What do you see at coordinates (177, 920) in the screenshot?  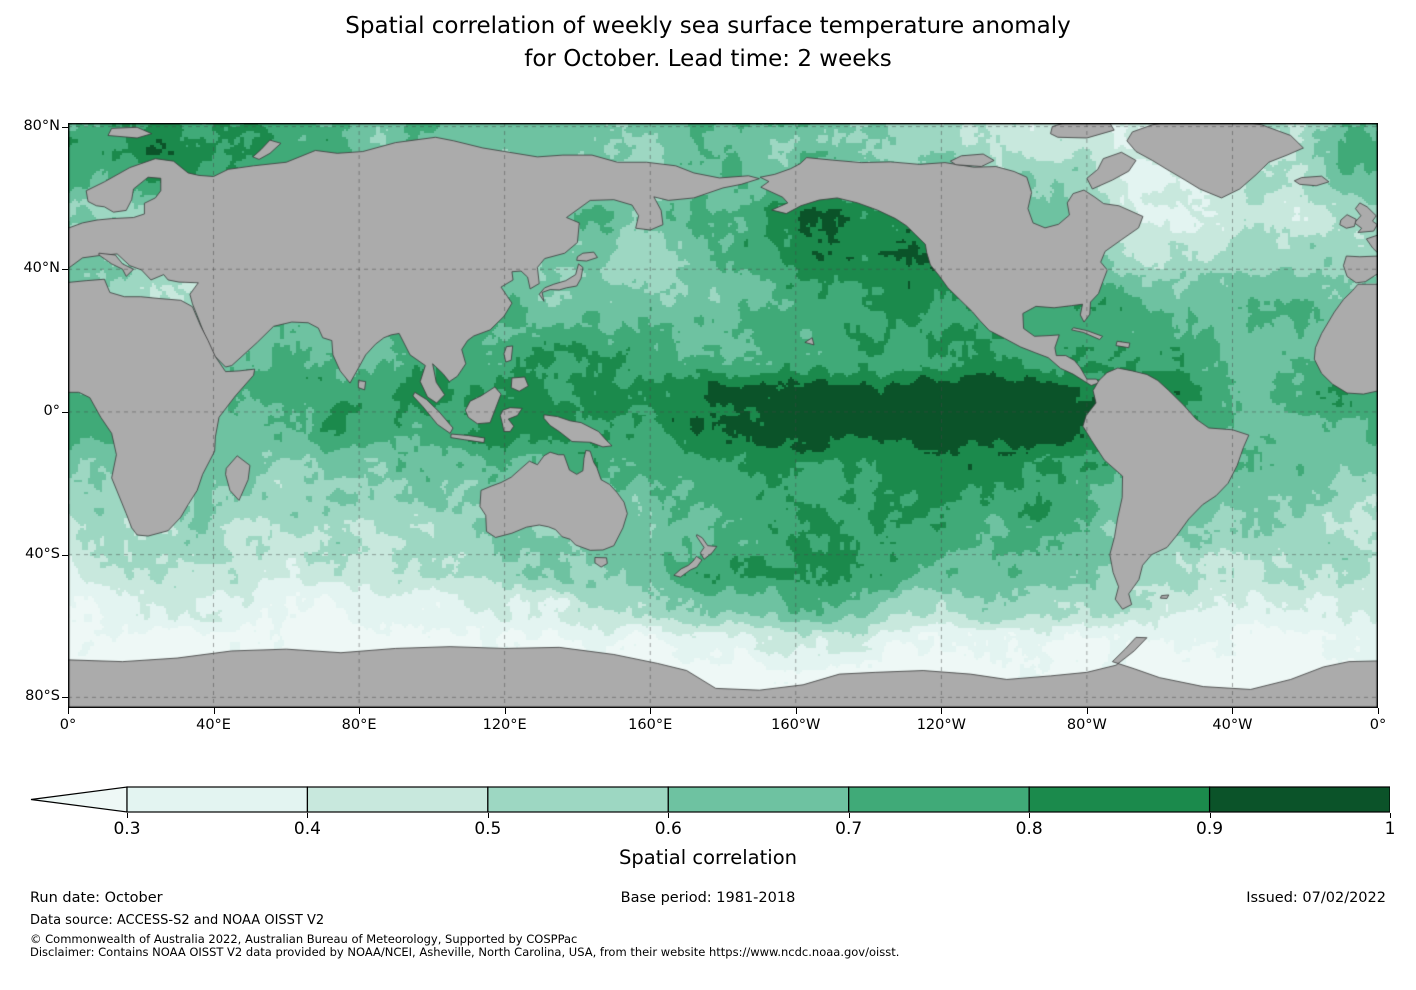 I see `footer-data-source: Data source: ACCESS-S2 and NOAA OISST V2` at bounding box center [177, 920].